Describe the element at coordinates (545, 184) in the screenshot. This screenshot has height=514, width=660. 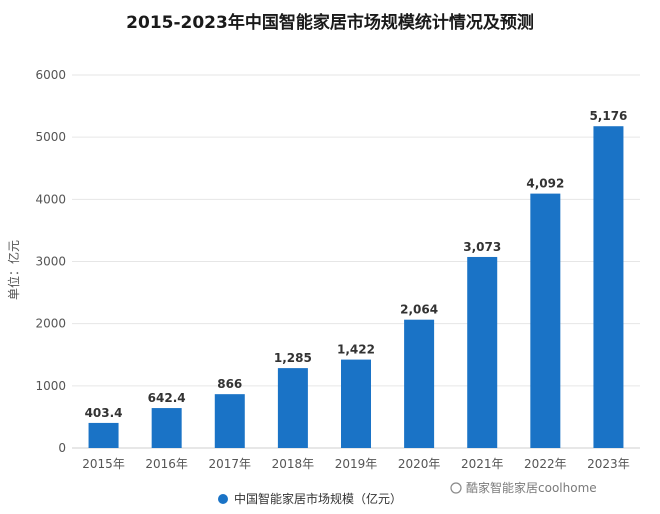
I see `data-label: 4,092` at that location.